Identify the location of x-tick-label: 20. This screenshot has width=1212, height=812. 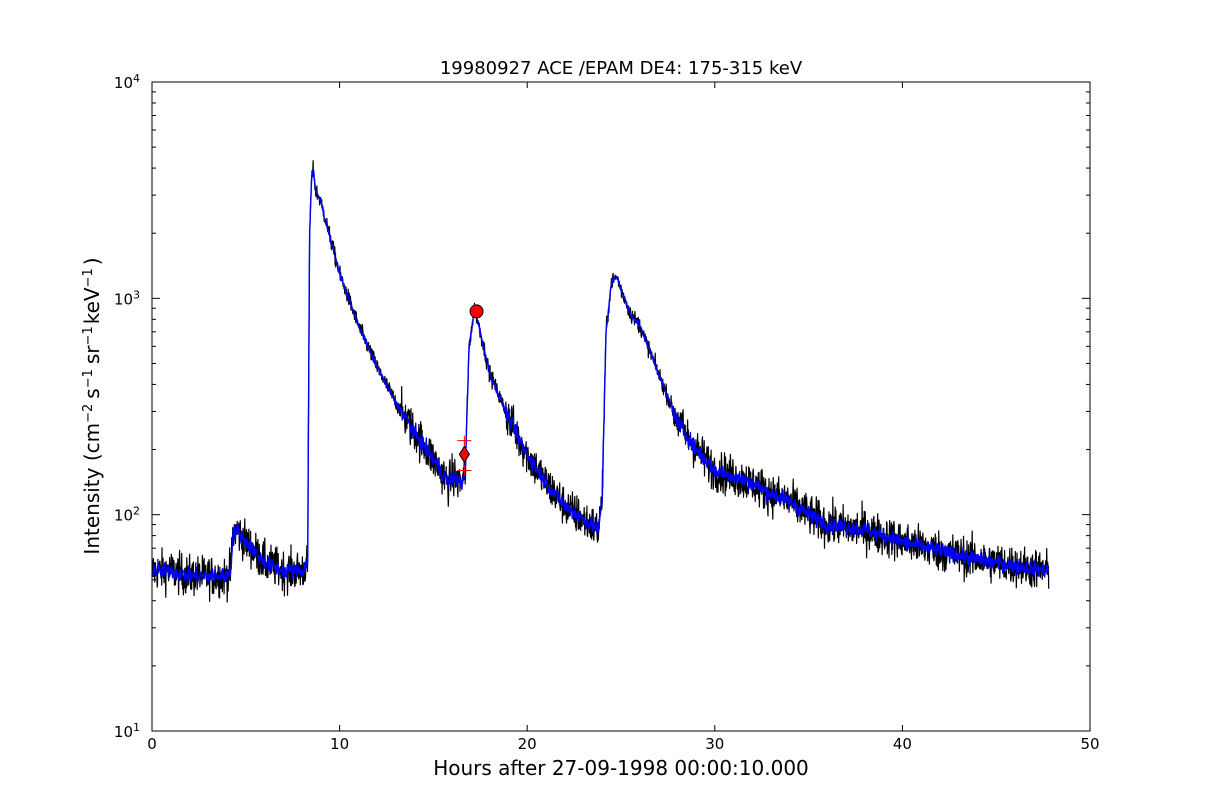
(527, 744).